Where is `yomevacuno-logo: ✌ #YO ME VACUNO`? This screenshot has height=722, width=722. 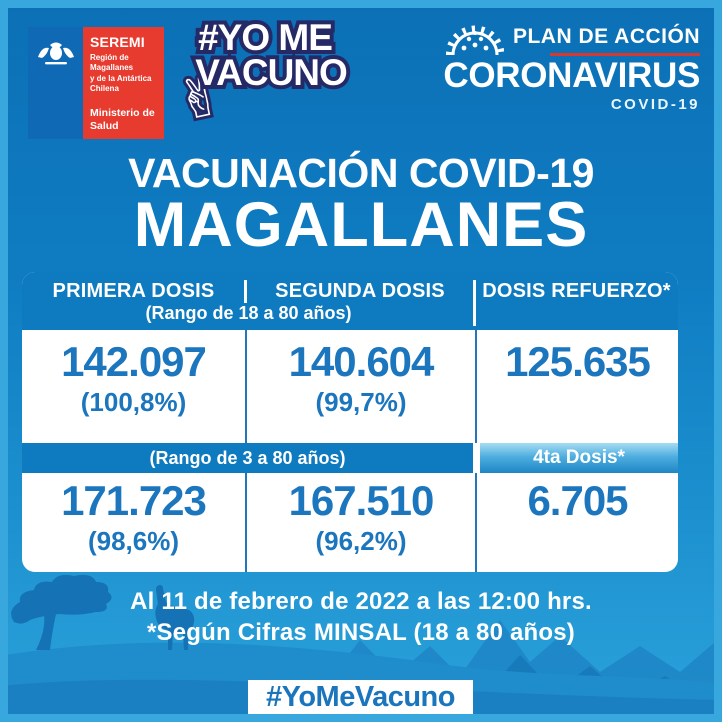 yomevacuno-logo: ✌ #YO ME VACUNO is located at coordinates (263, 72).